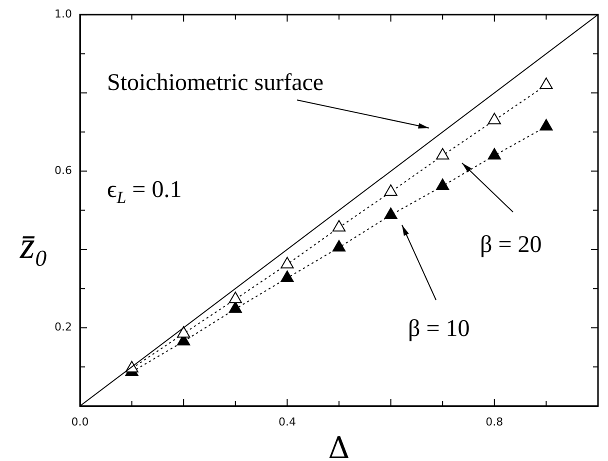 The height and width of the screenshot is (461, 608). I want to click on y-tick-label: 0.6, so click(63, 171).